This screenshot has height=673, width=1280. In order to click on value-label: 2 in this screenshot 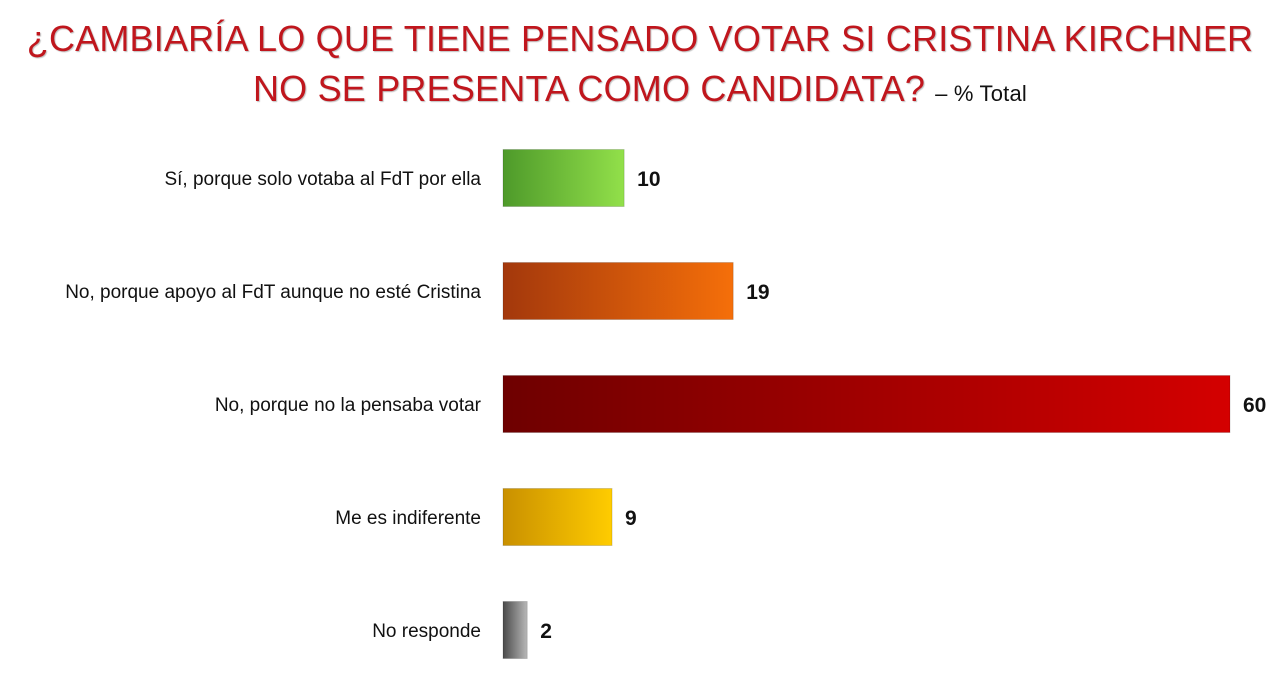, I will do `click(546, 631)`.